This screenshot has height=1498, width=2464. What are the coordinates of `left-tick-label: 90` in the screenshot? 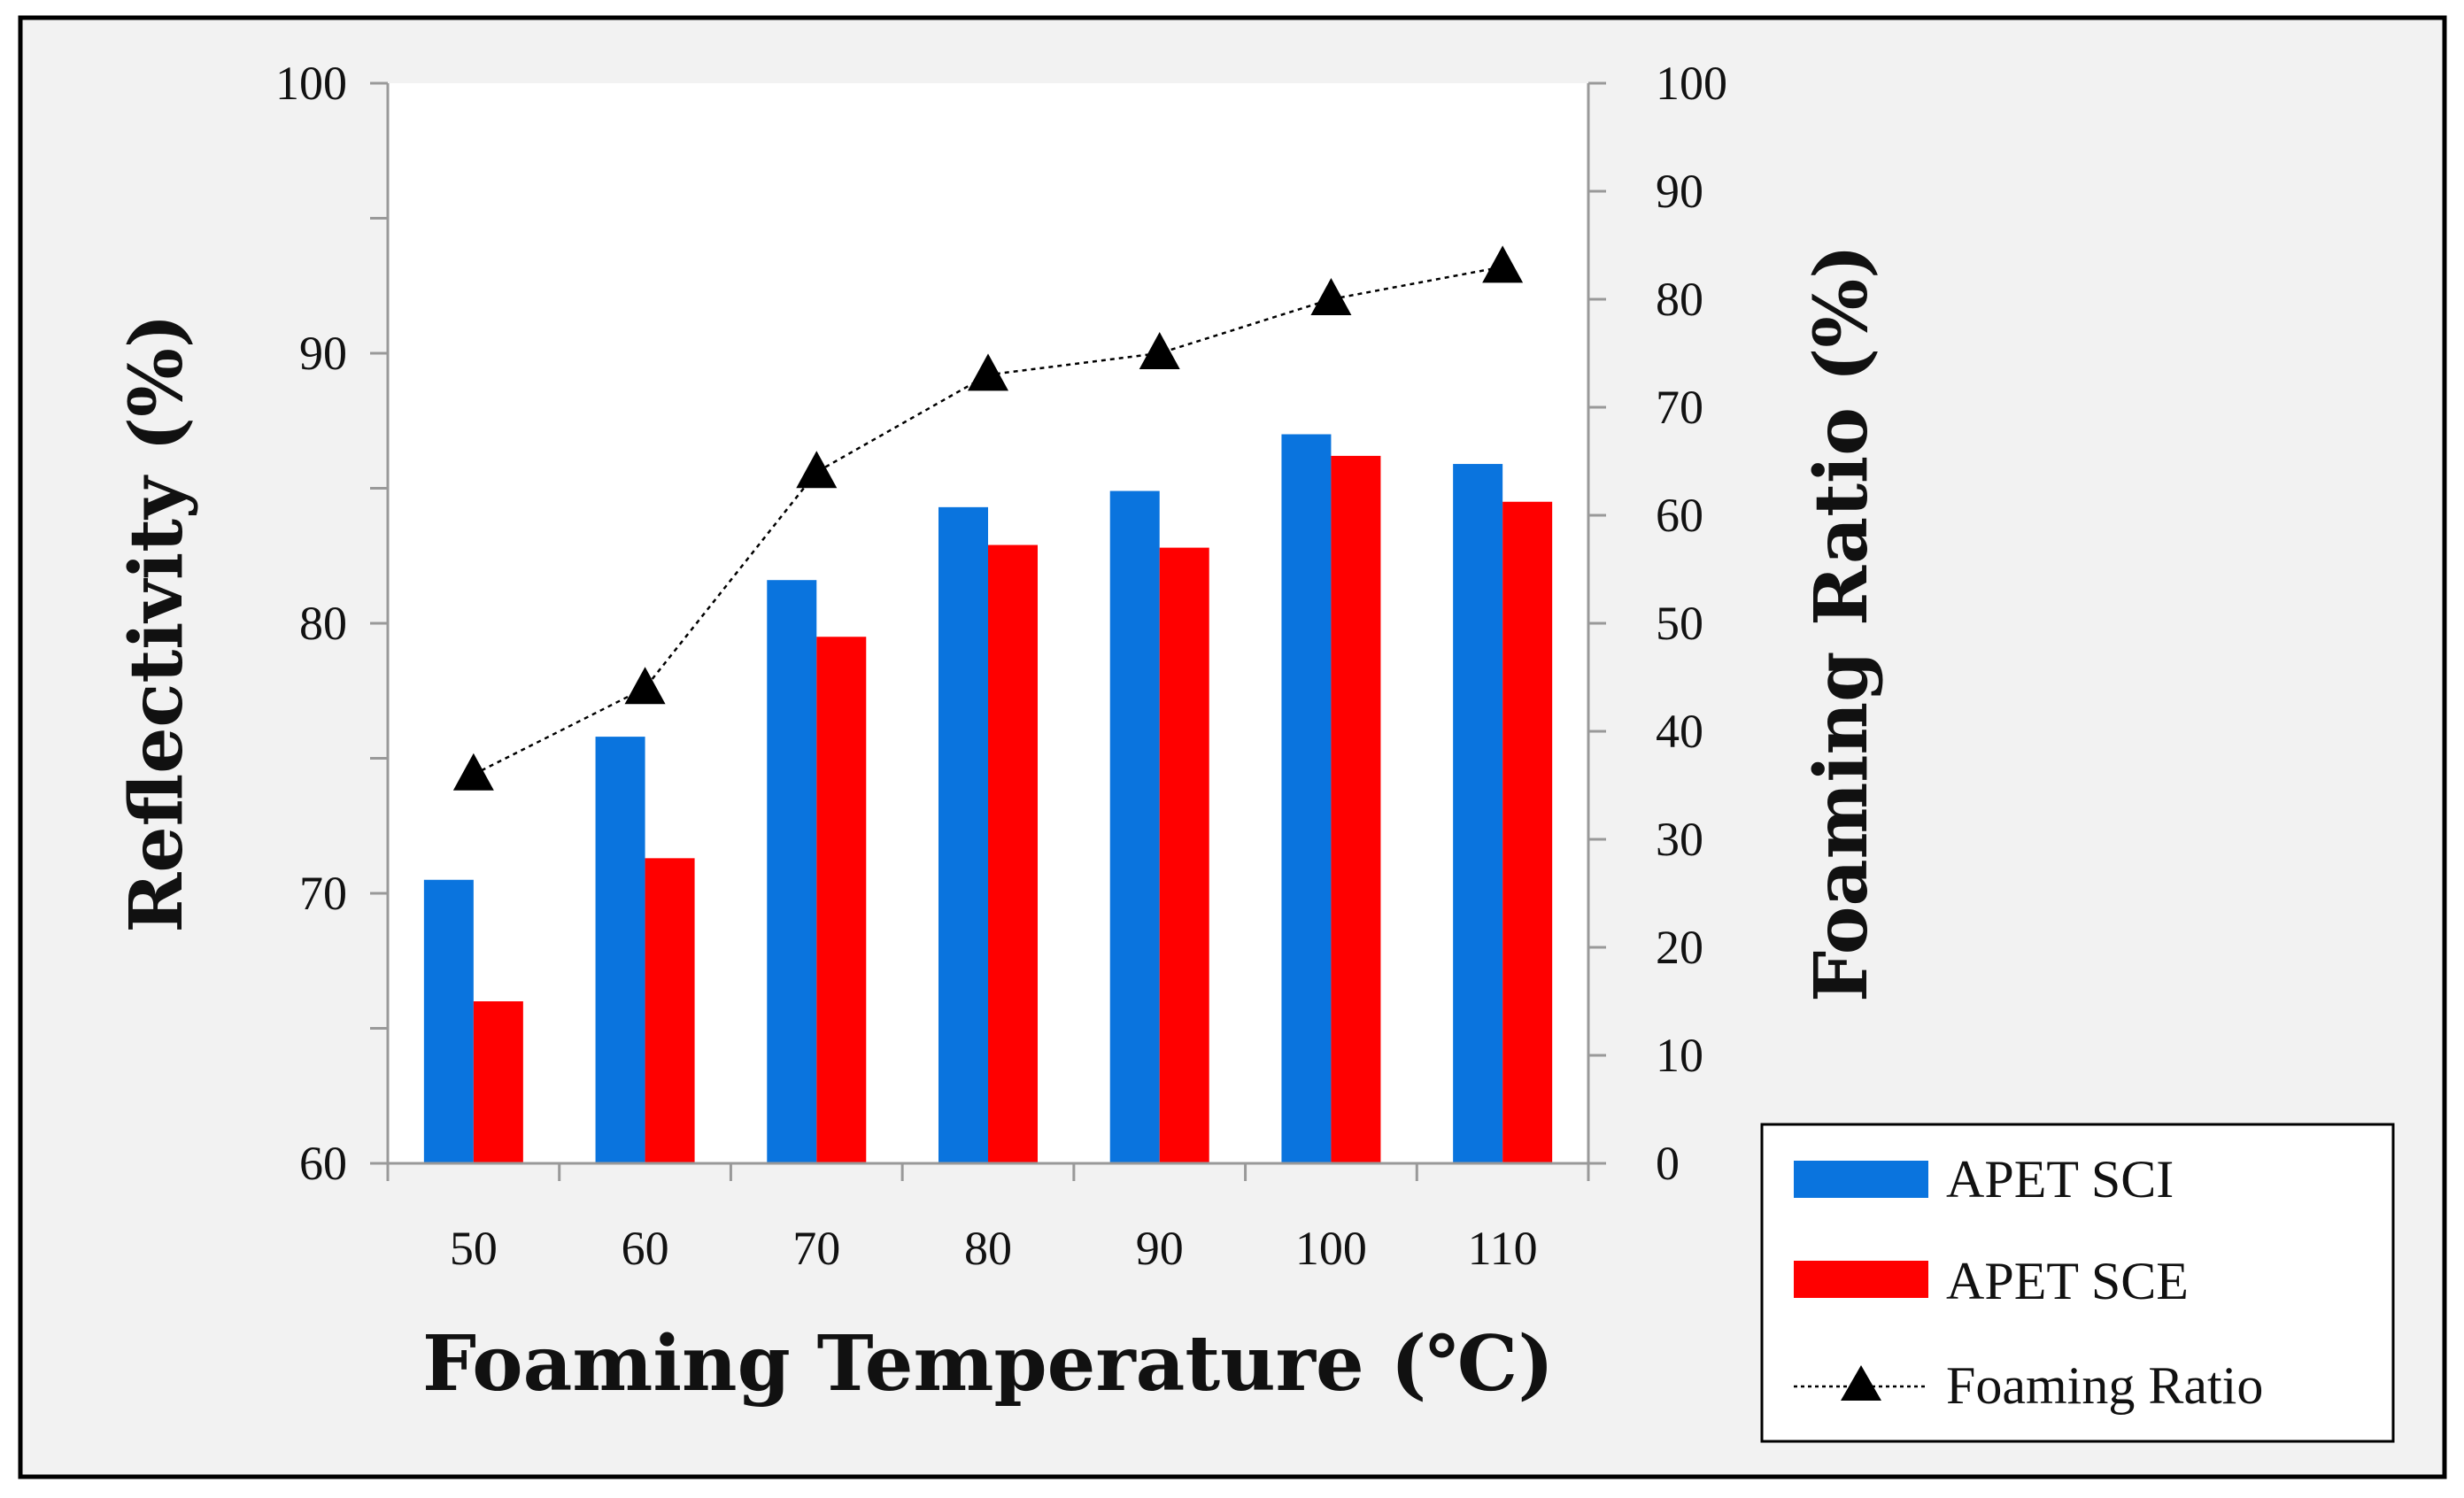 It's located at (323, 353).